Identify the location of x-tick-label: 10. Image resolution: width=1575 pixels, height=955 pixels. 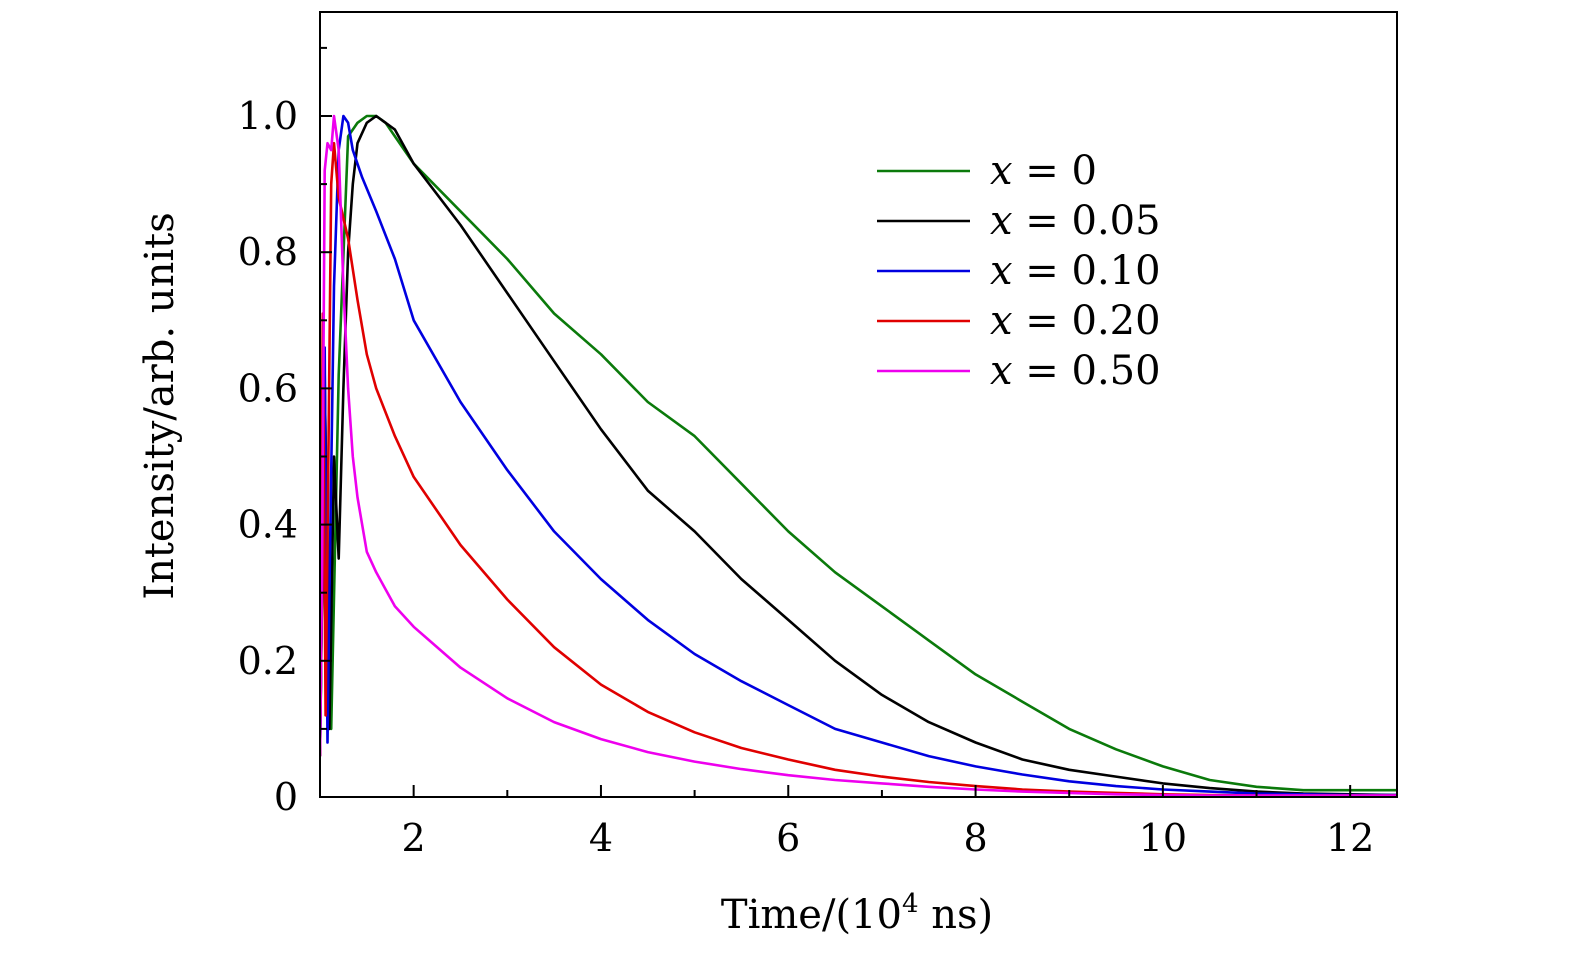
(1163, 838).